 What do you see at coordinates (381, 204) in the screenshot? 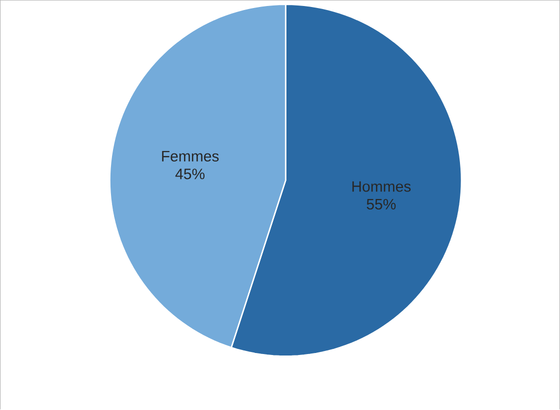
I see `data-label: 55%` at bounding box center [381, 204].